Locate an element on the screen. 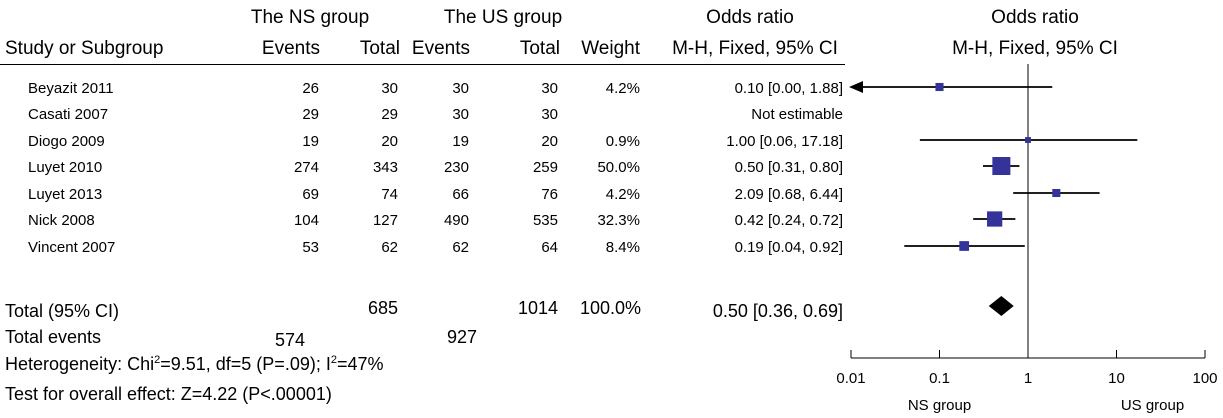  ns-total: 74 is located at coordinates (389, 194).